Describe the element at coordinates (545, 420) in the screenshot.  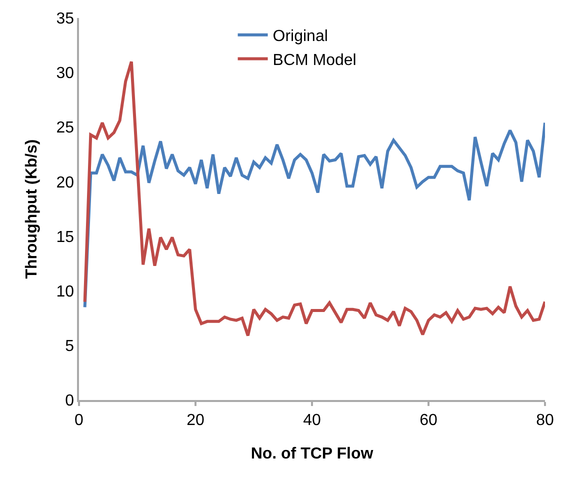
I see `x-tick-label: 80` at that location.